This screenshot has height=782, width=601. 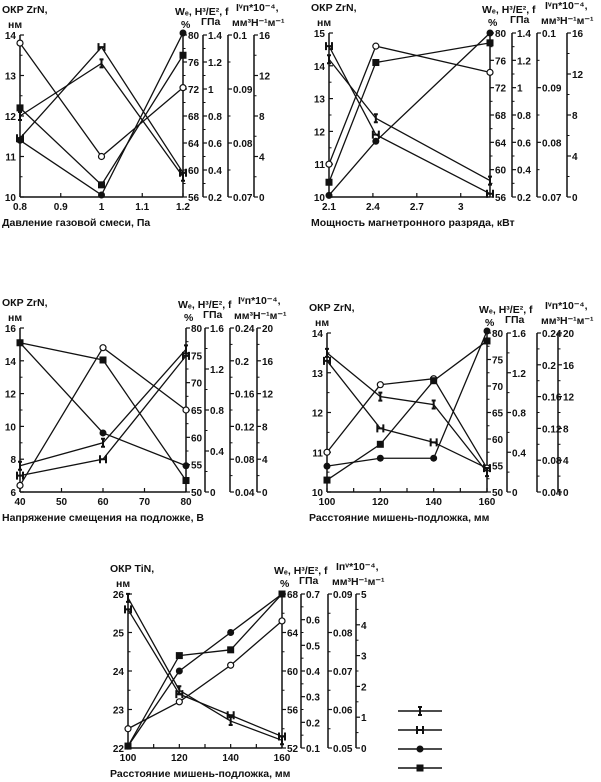 What do you see at coordinates (313, 595) in the screenshot?
I see `right-axis-tick-label: 0.7` at bounding box center [313, 595].